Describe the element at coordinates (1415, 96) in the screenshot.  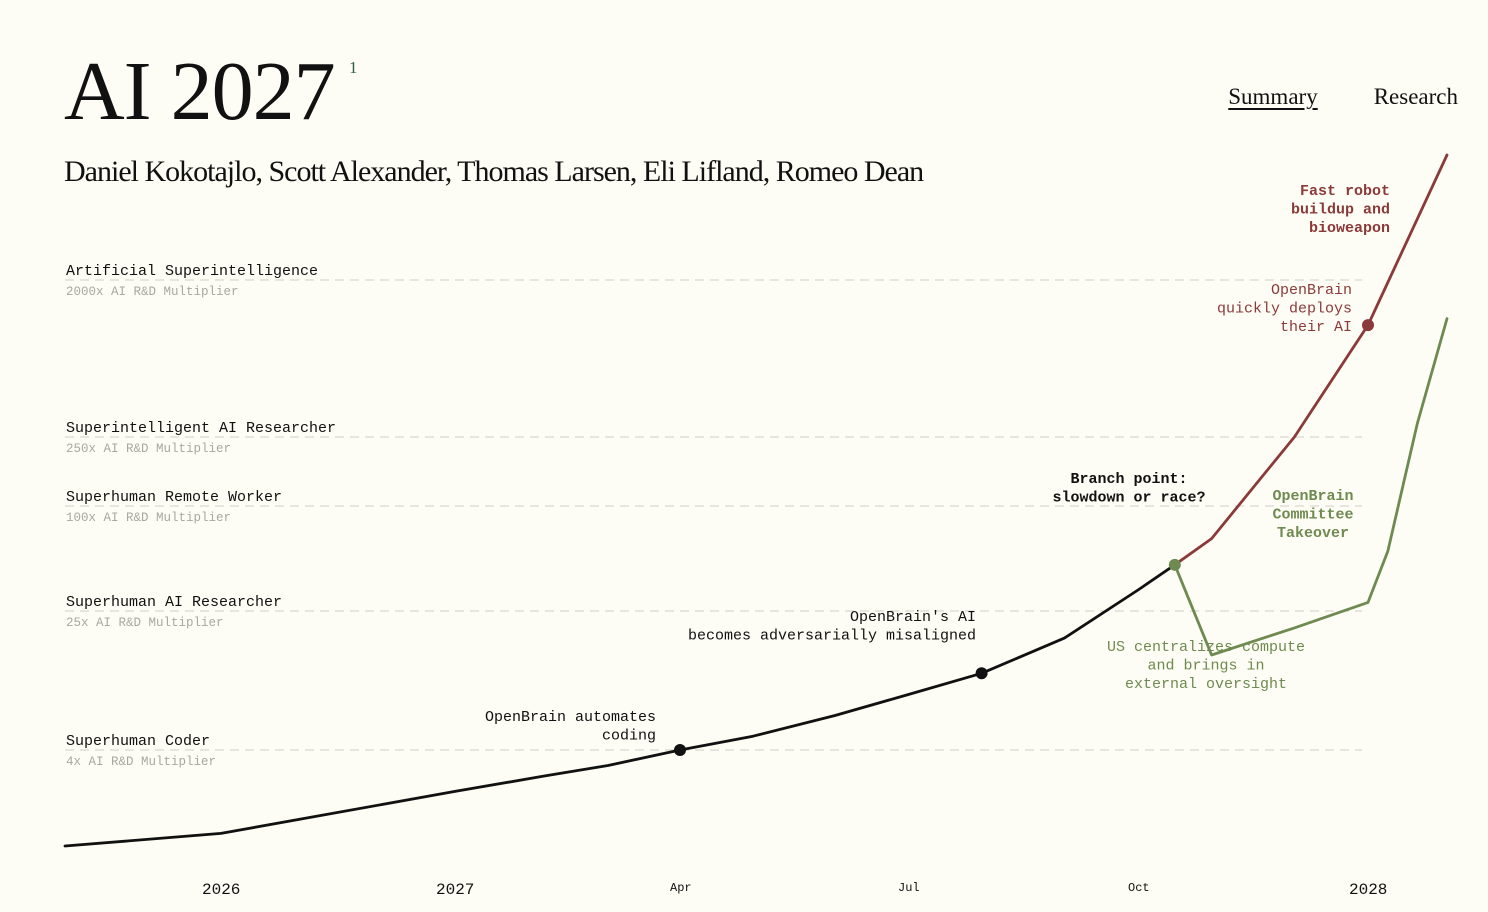
I see `nav-research-link: Research` at that location.